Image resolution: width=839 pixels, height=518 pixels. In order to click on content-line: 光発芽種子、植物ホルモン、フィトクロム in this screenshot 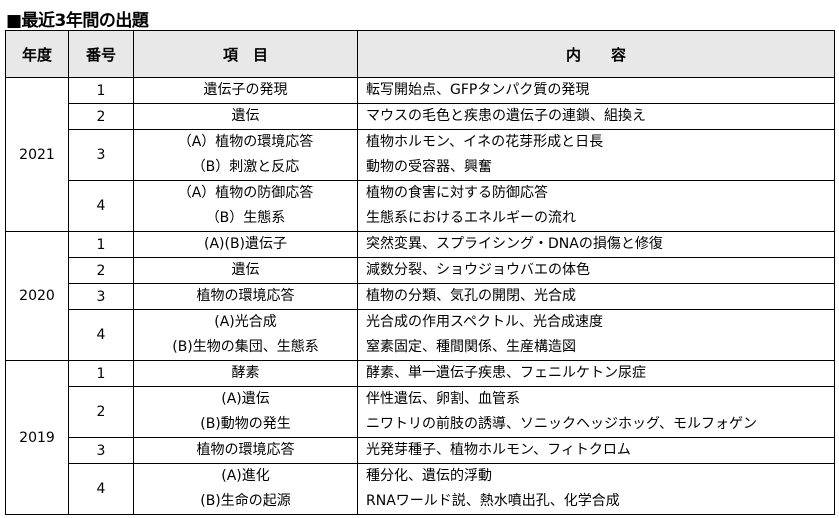, I will do `click(498, 450)`.